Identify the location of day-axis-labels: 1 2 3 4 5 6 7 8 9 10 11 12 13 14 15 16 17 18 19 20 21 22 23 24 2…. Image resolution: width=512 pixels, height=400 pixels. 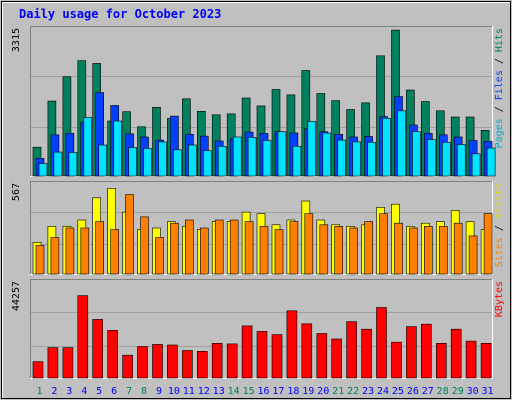
(264, 391).